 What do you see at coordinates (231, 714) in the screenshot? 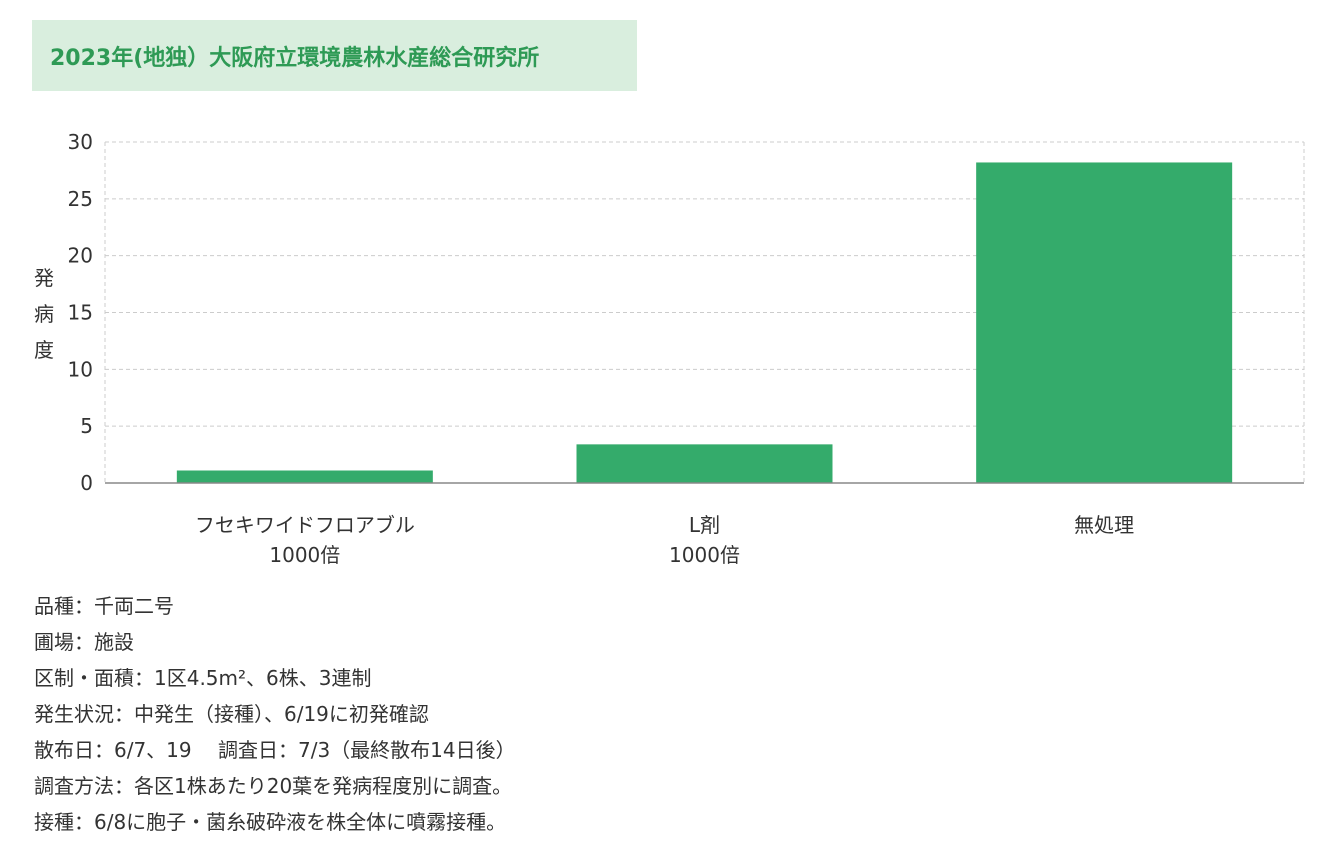
I see `note-occurrence: 発生状況：中発生（接種）、6/19に初発確認` at bounding box center [231, 714].